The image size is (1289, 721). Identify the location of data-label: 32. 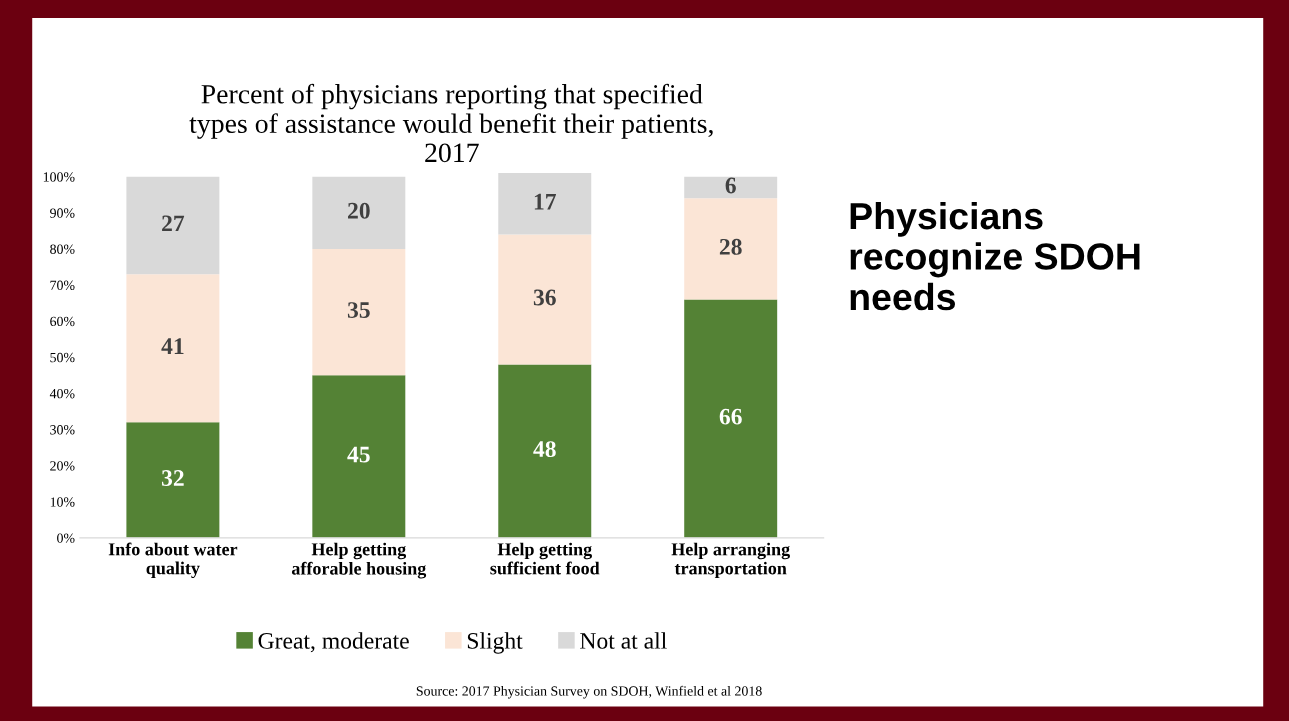
(172, 478).